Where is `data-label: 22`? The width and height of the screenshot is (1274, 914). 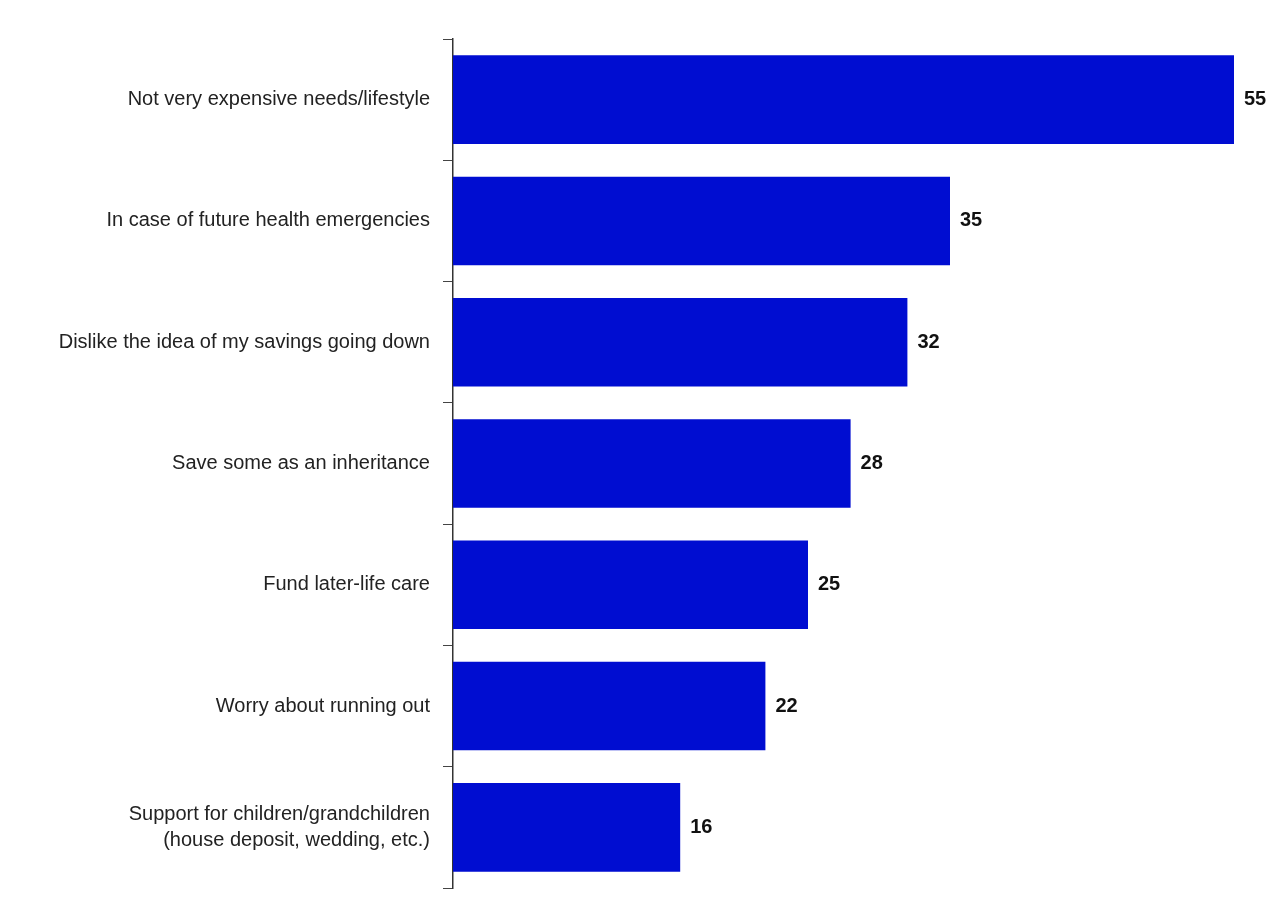 data-label: 22 is located at coordinates (786, 704).